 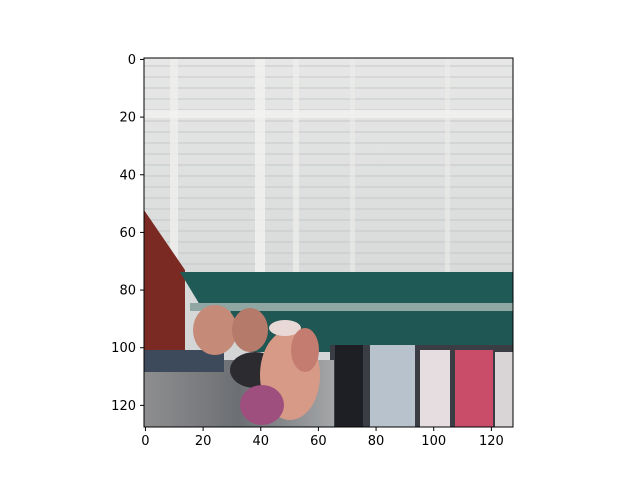 I want to click on y-axis: 0 20 40 60 80 100 120, so click(x=127, y=233).